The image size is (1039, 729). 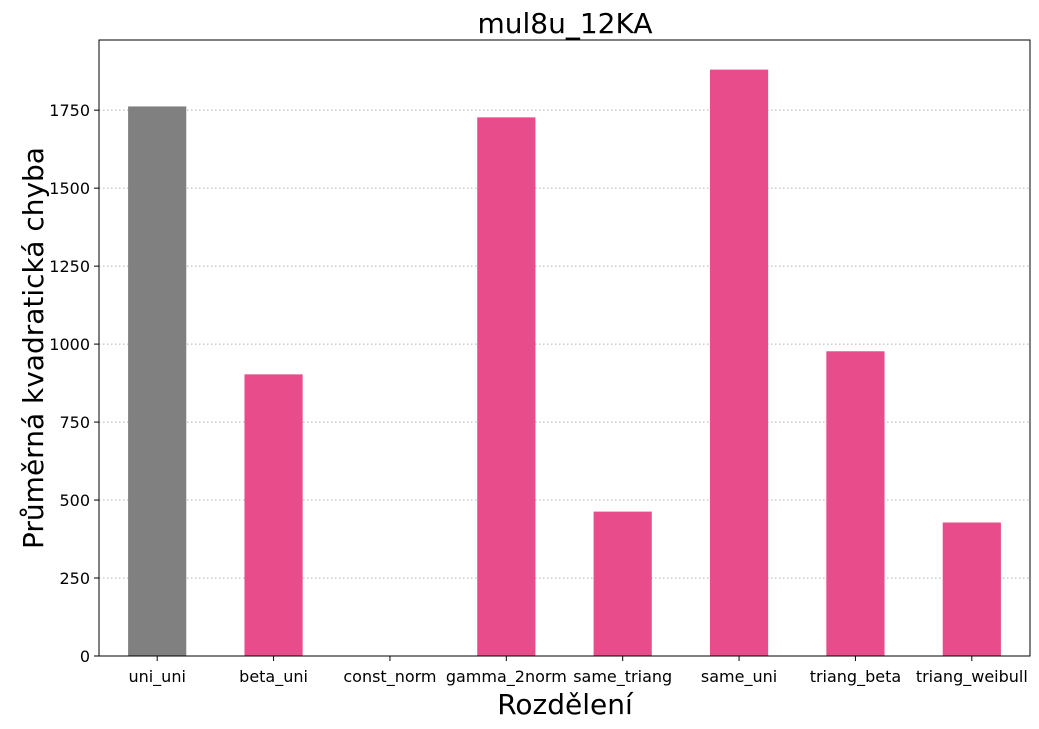 What do you see at coordinates (622, 677) in the screenshot?
I see `x-tick-label: same_triang` at bounding box center [622, 677].